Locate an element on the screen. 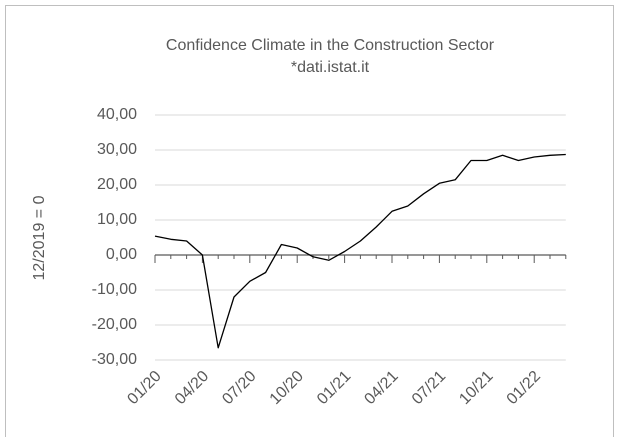 The image size is (619, 437). chart-subtitle: *dati.istat.it is located at coordinates (330, 67).